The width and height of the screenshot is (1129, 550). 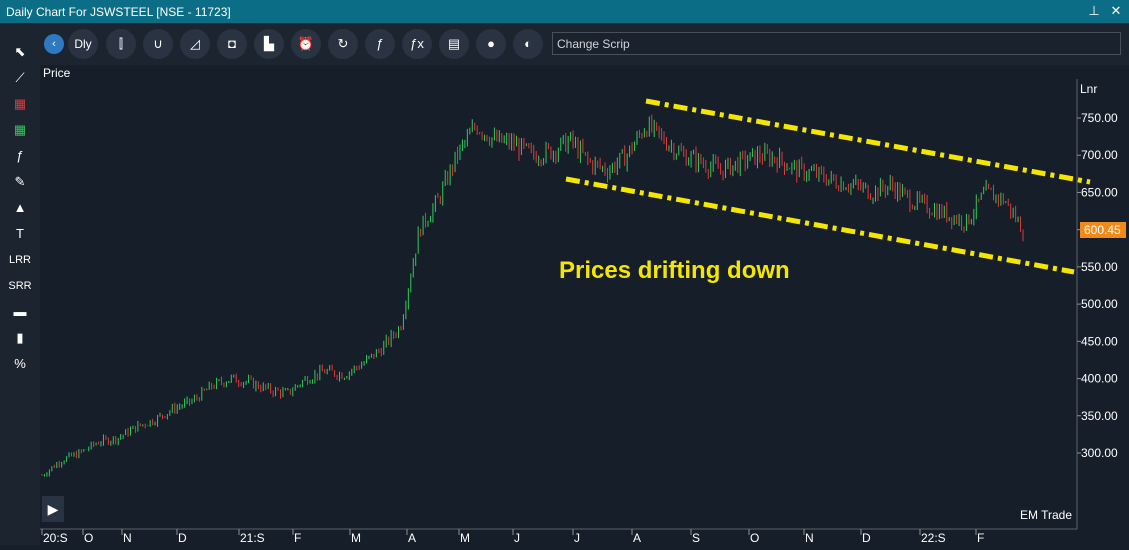 What do you see at coordinates (53, 509) in the screenshot?
I see `play-icon: ▶` at bounding box center [53, 509].